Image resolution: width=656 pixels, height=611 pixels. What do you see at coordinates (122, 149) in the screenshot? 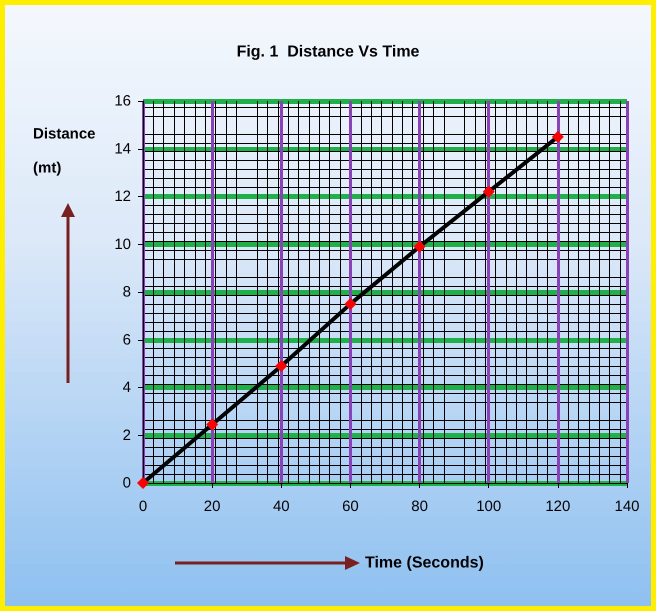
I see `y-tick-label: 14` at bounding box center [122, 149].